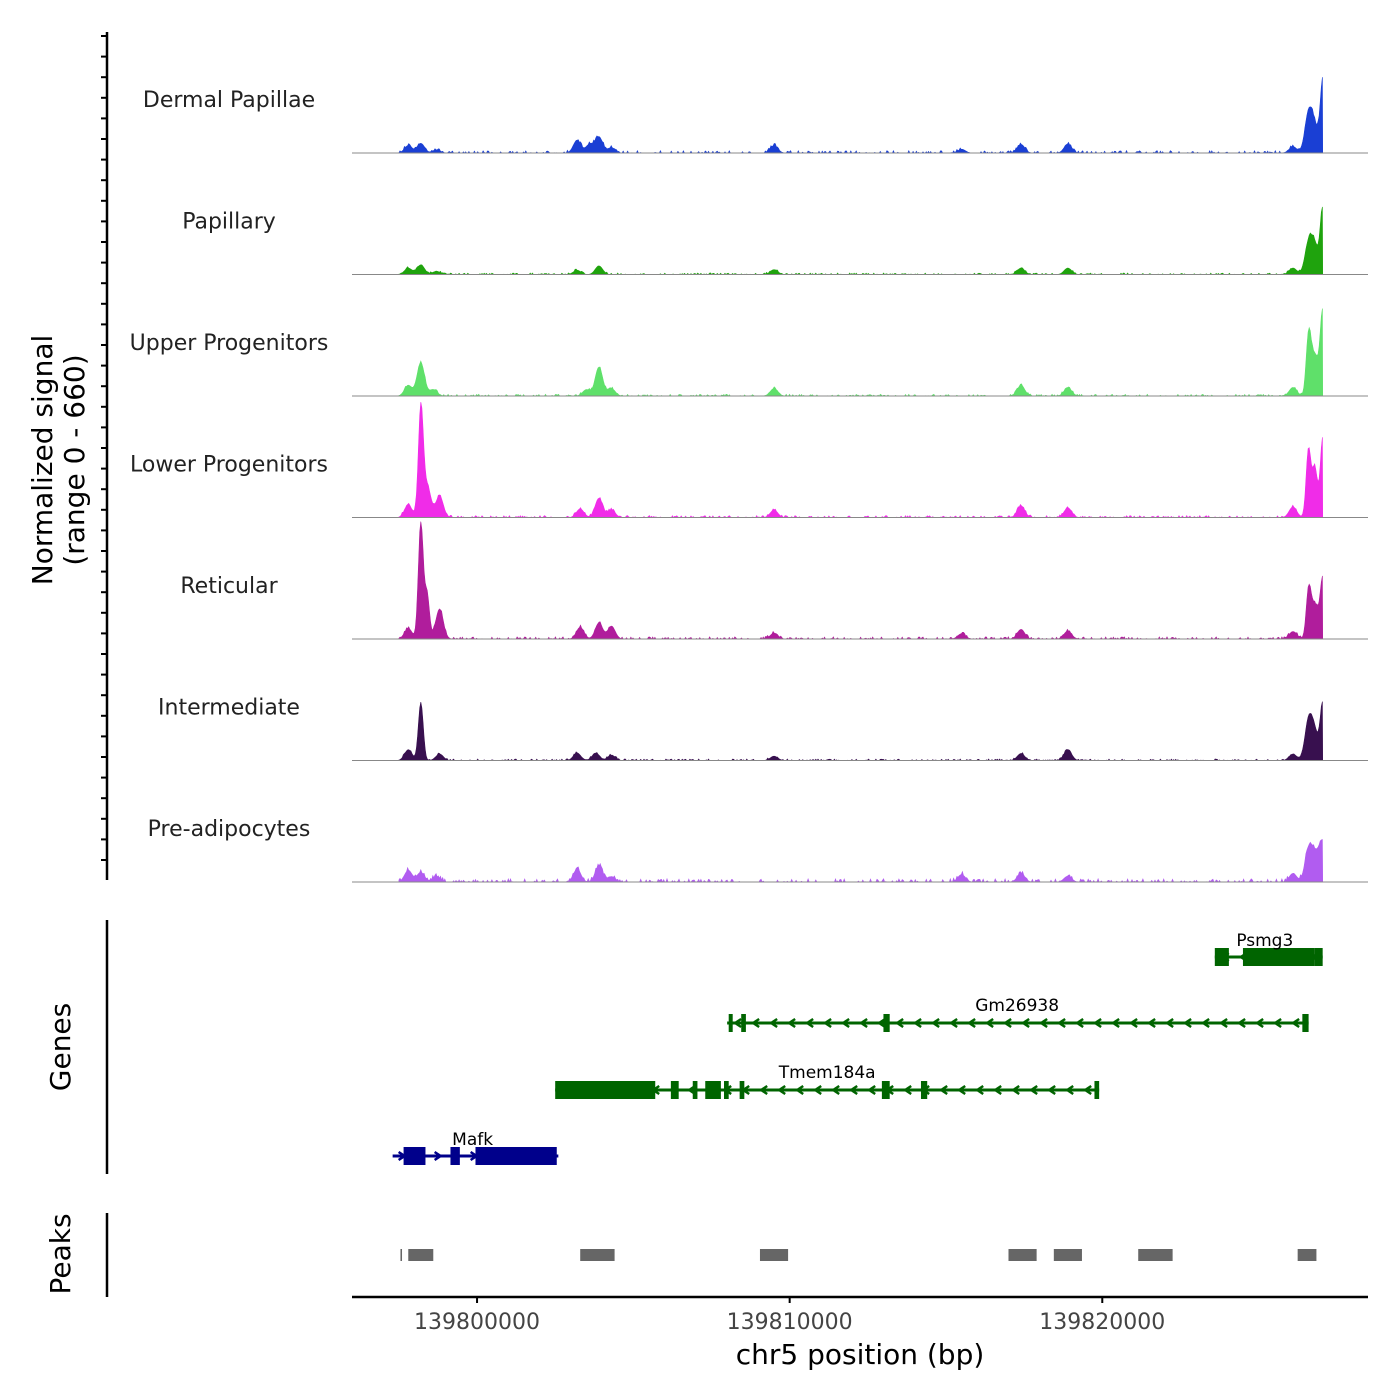 The width and height of the screenshot is (1400, 1400). Describe the element at coordinates (229, 343) in the screenshot. I see `track-label: Upper Progenitors` at that location.